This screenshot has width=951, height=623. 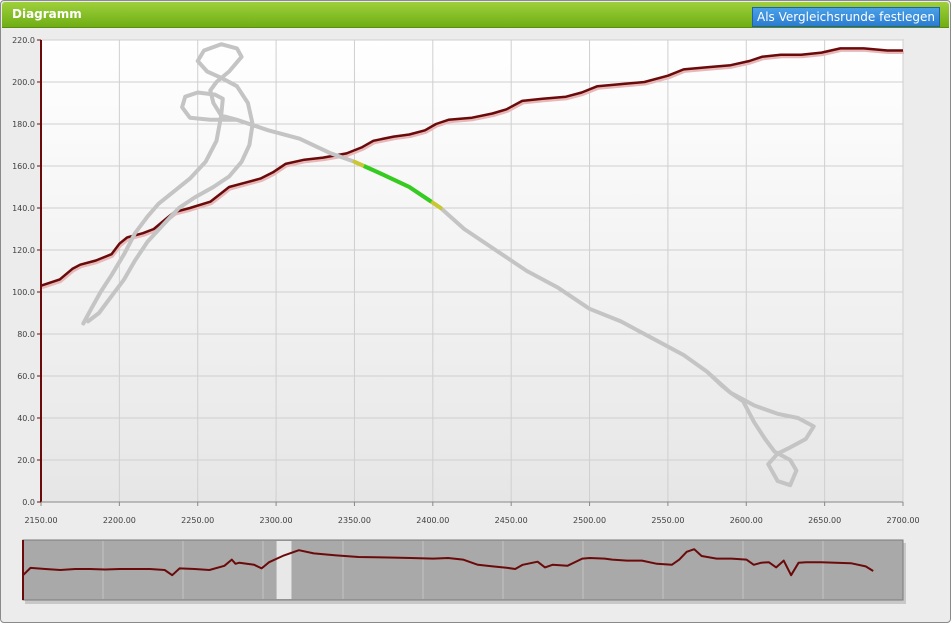 I want to click on x-tick-label: 2200.00, so click(x=119, y=520).